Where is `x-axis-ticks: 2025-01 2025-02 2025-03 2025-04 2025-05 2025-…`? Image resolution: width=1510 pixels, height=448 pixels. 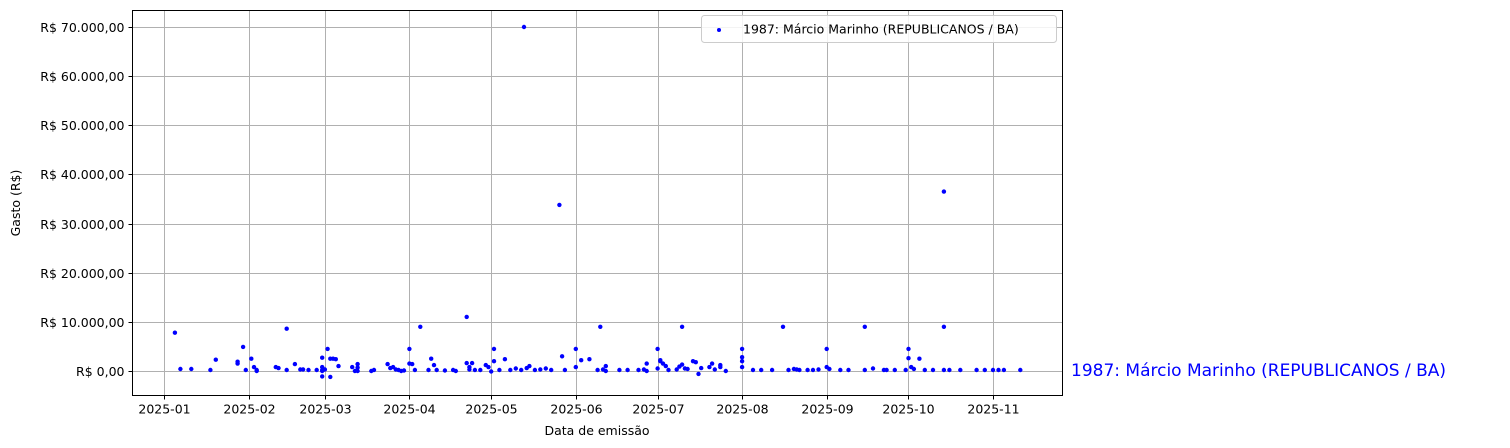
x-axis-ticks: 2025-01 2025-02 2025-03 2025-04 2025-05 2025-… is located at coordinates (579, 406).